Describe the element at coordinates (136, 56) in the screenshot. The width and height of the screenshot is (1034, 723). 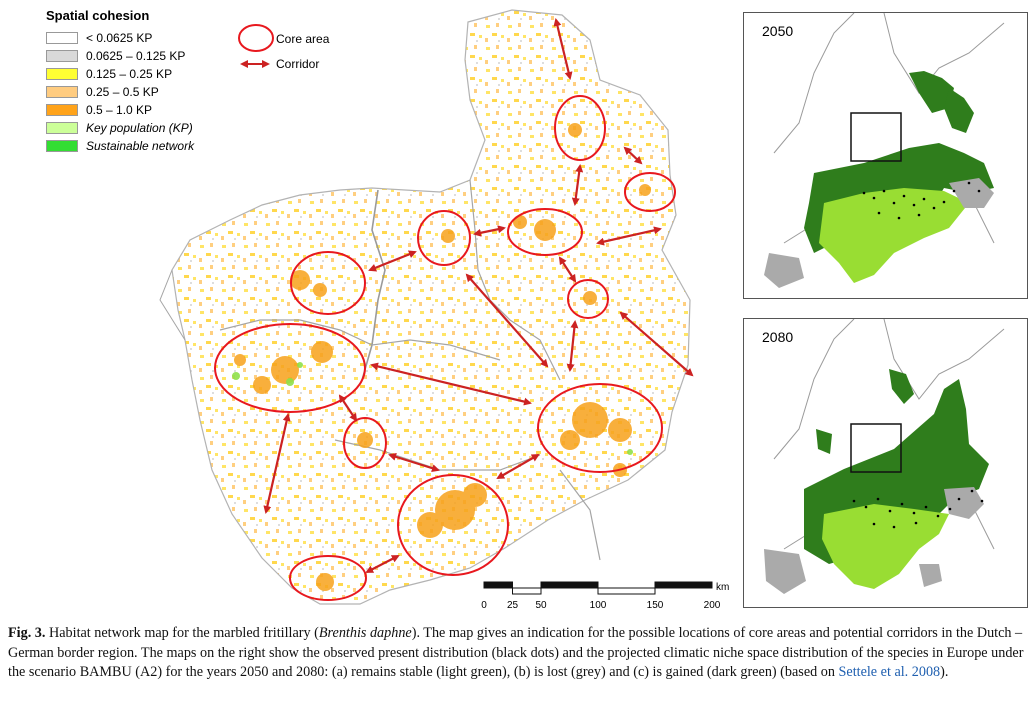
I see `legend-item-label: 0.0625 – 0.125 KP` at that location.